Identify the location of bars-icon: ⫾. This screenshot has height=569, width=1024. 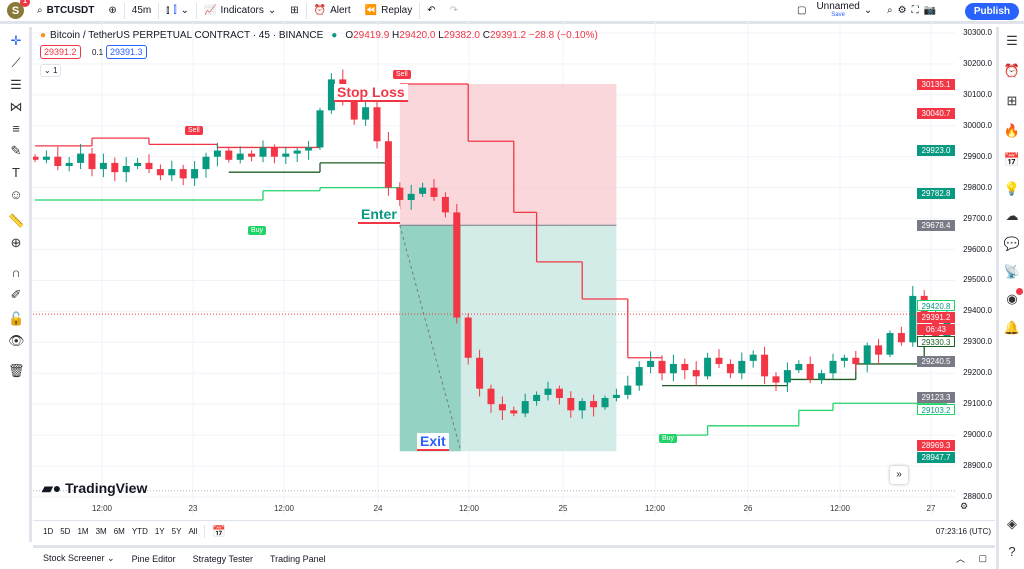
(168, 10).